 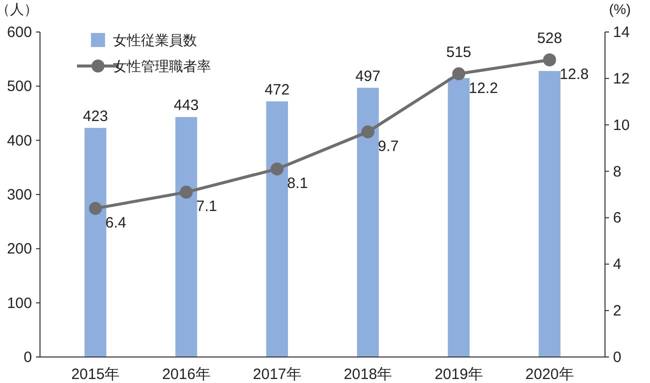 I want to click on data-label: 7.1, so click(x=207, y=207).